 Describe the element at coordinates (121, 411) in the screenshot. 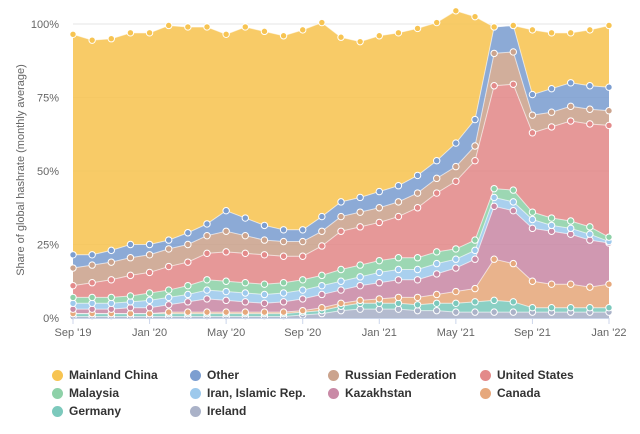

I see `legend-item: Germany` at that location.